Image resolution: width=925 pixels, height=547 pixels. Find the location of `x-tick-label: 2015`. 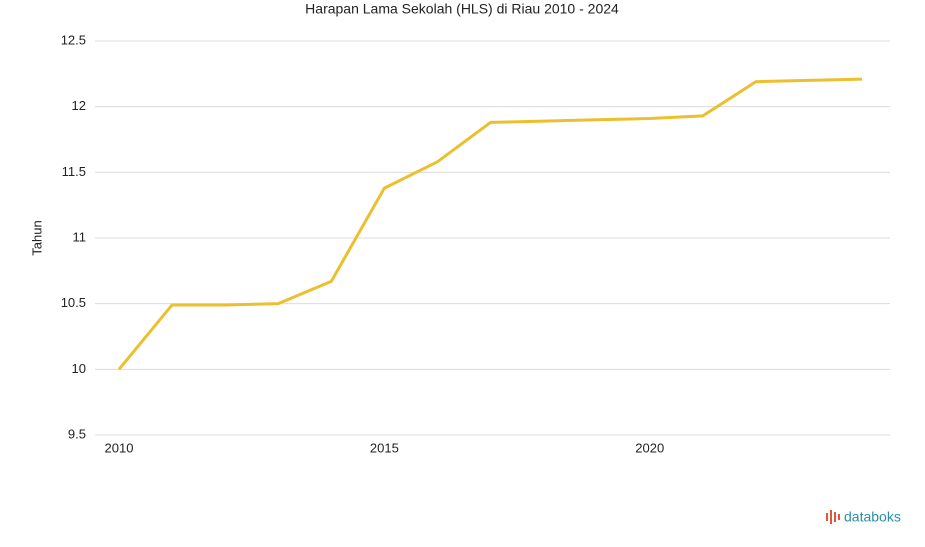

x-tick-label: 2015 is located at coordinates (384, 447).